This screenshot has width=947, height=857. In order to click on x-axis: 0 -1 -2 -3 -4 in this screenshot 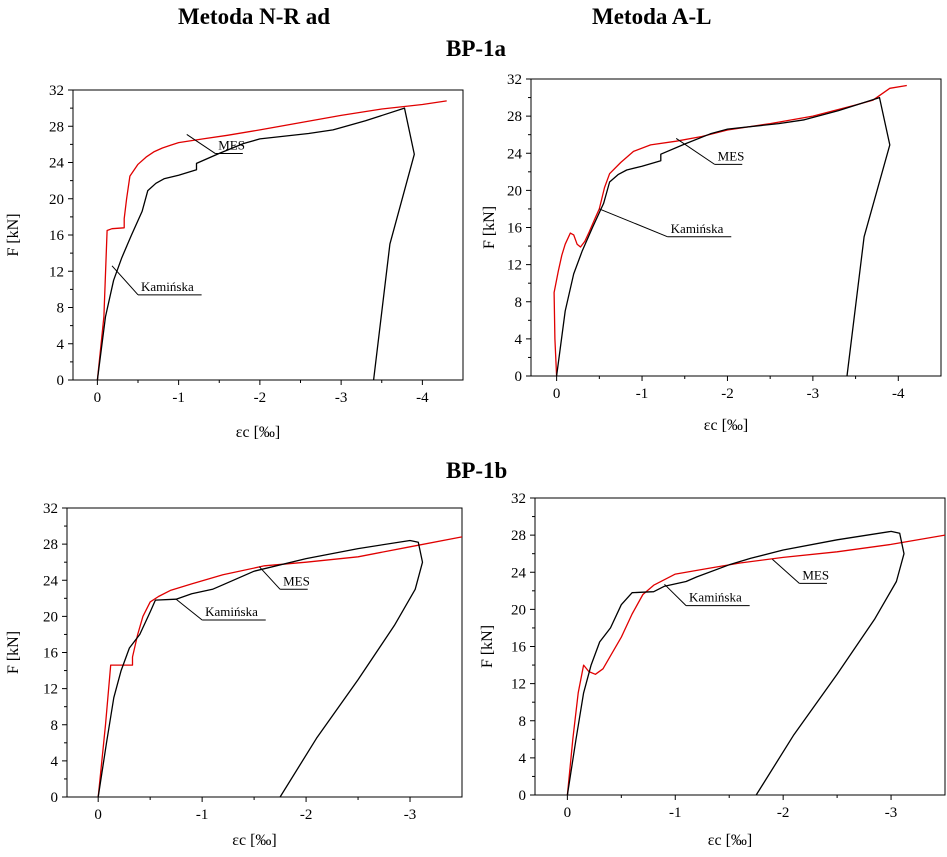, I will do `click(729, 389)`.